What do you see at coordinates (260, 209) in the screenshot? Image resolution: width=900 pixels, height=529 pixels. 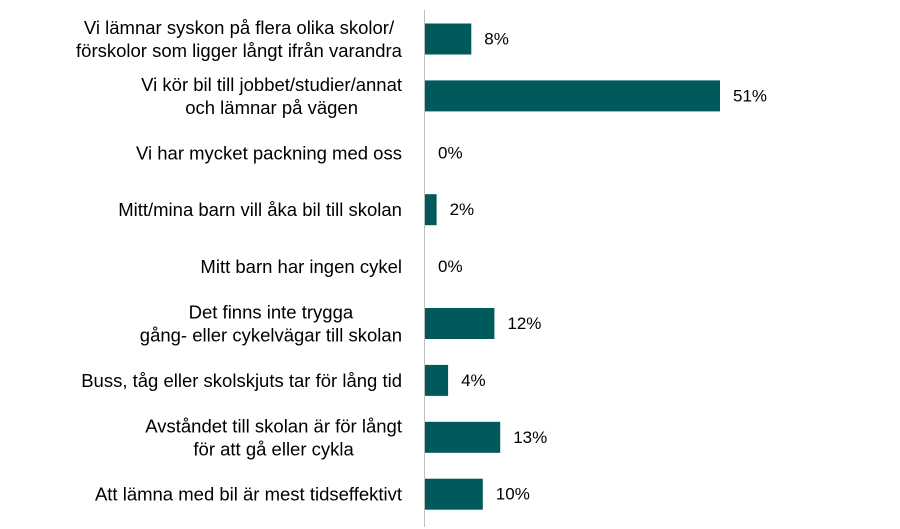 I see `category-label: Mitt/mina barn vill åka bil till skolan` at bounding box center [260, 209].